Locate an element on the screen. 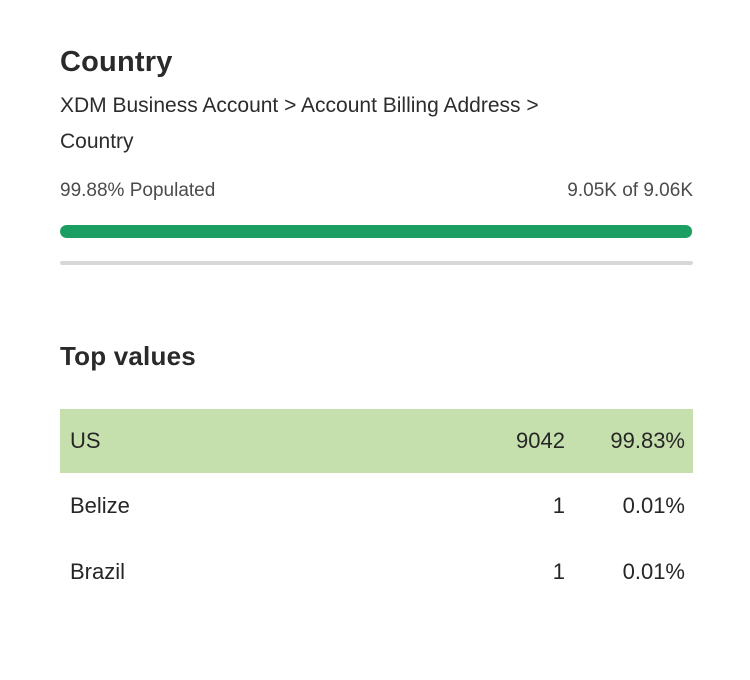  value-count-cell: 9042 is located at coordinates (540, 440).